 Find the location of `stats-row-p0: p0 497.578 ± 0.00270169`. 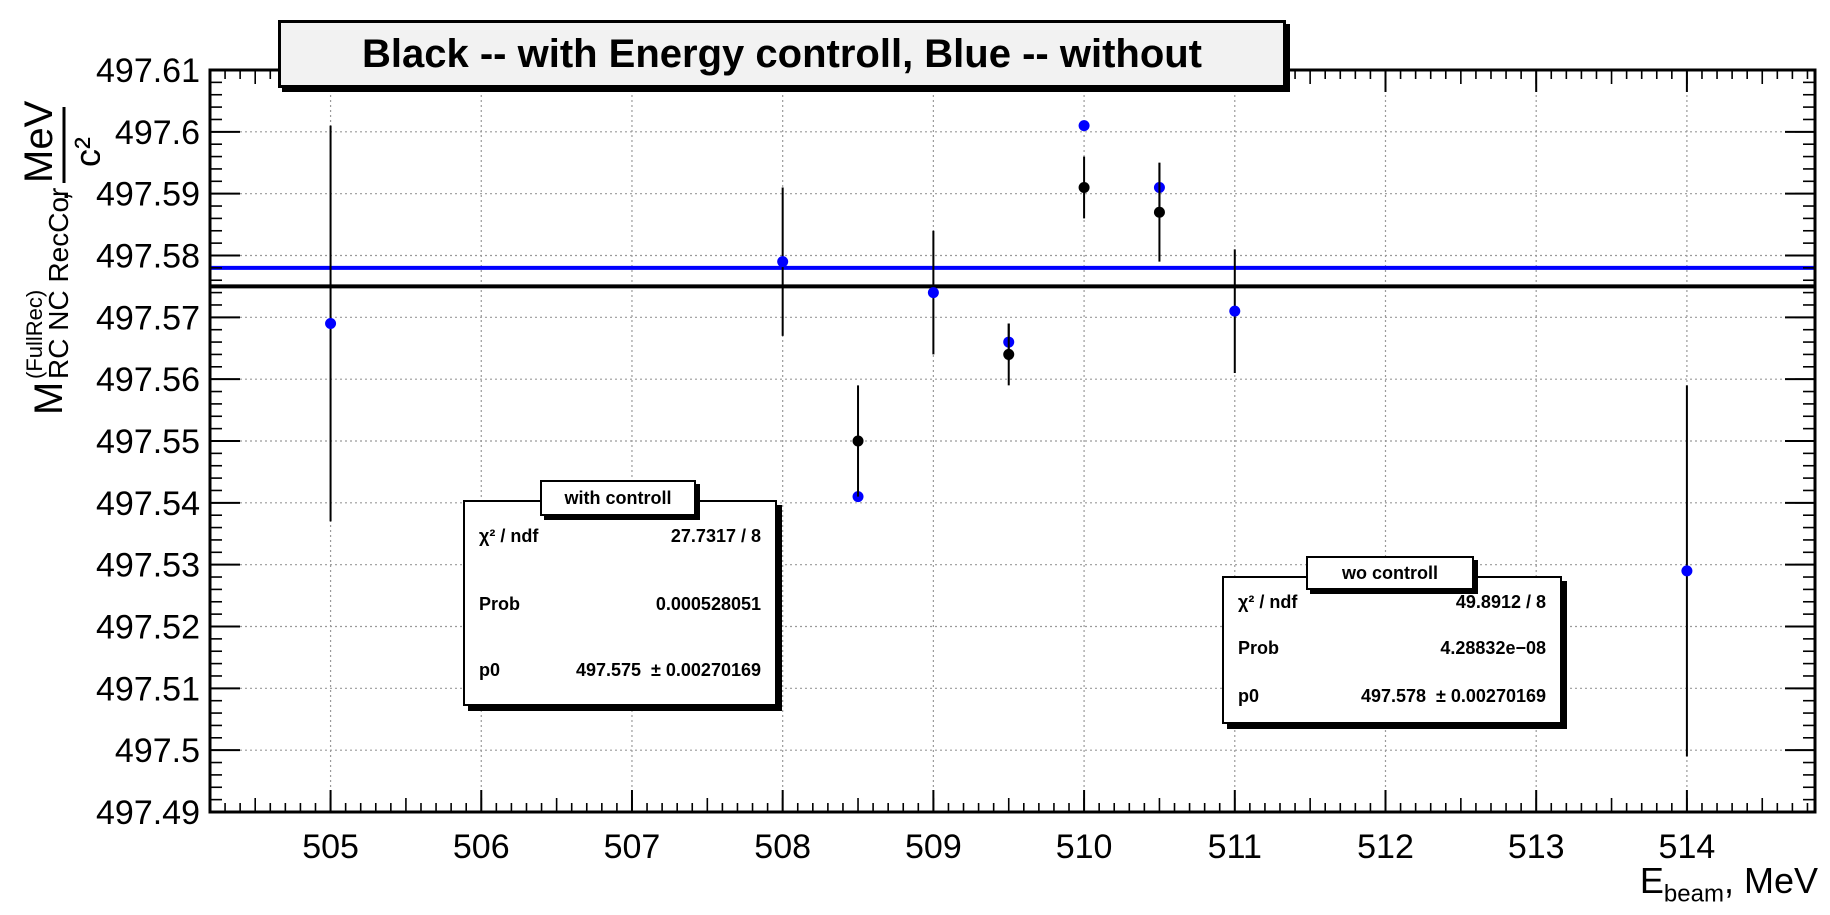

stats-row-p0: p0 497.578 ± 0.00270169 is located at coordinates (1392, 696).